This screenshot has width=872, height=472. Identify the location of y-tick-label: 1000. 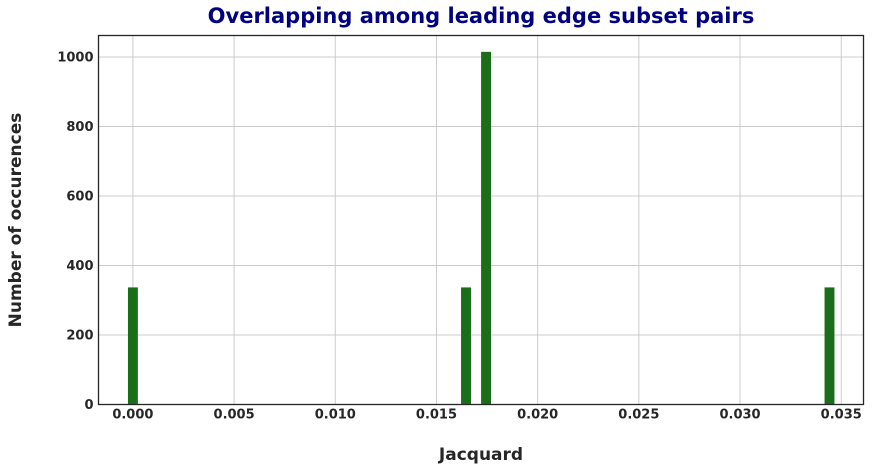
(75, 58).